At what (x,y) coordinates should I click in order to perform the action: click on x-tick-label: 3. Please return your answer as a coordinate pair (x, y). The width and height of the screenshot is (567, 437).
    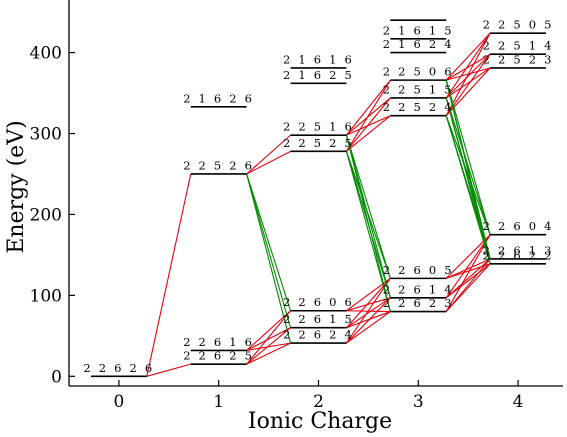
    Looking at the image, I should click on (418, 402).